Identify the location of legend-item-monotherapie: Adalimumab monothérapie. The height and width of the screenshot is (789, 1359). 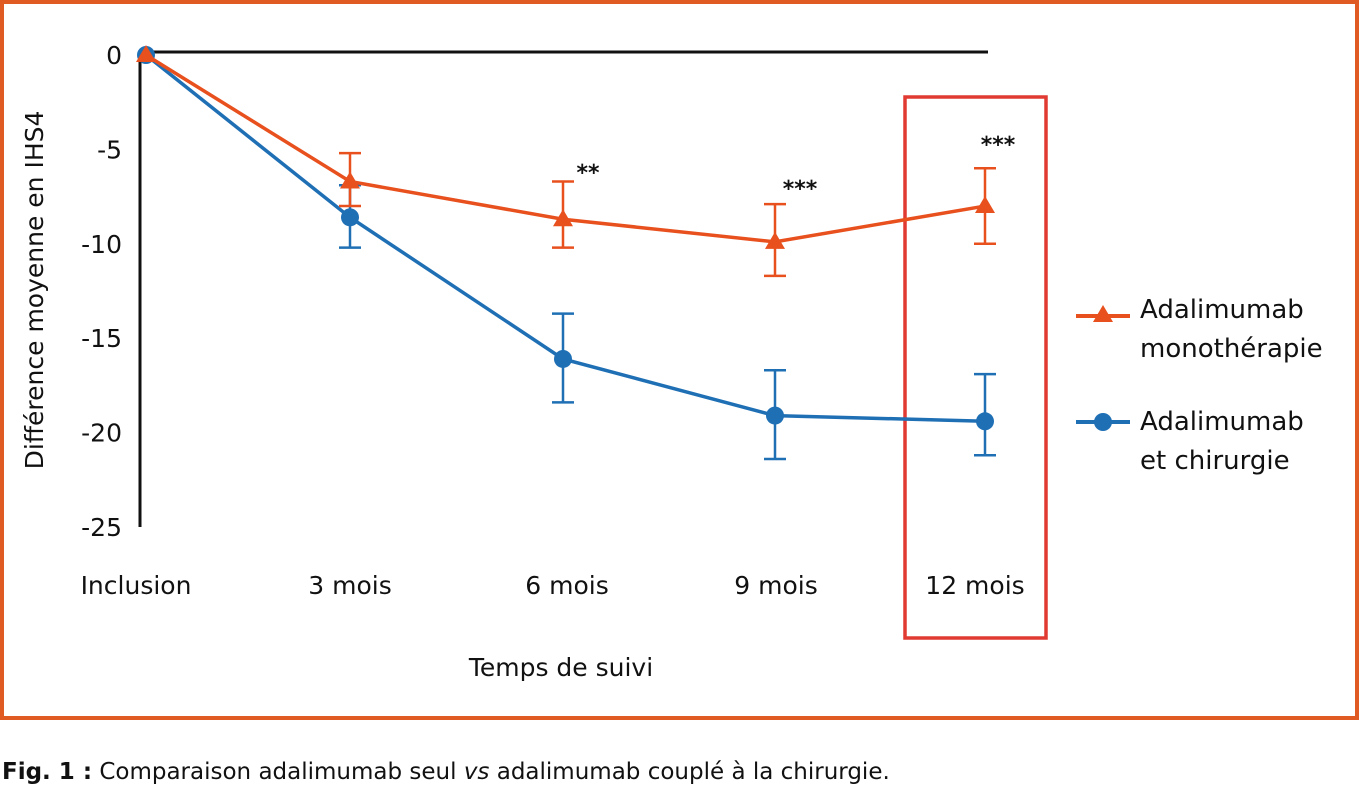
(1199, 329).